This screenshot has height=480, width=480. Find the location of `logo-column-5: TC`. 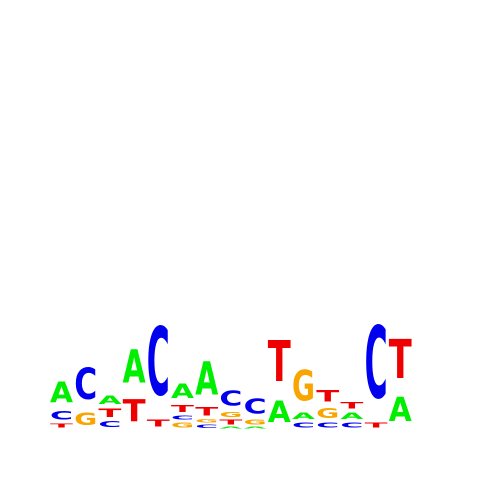

logo-column-5: TC is located at coordinates (158, 369).